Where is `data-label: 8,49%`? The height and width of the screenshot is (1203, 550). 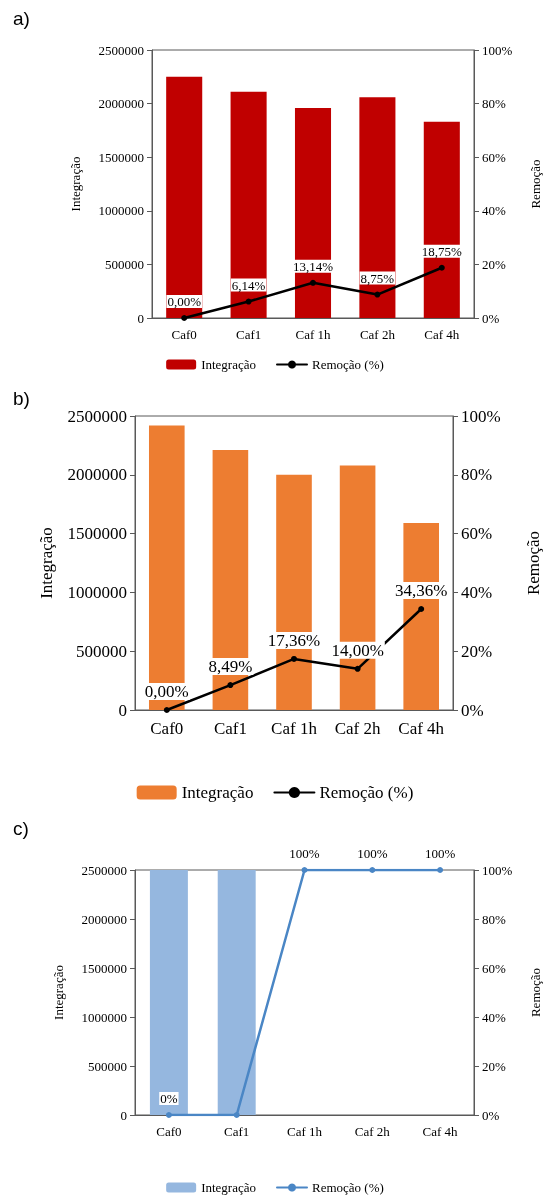 data-label: 8,49% is located at coordinates (230, 667).